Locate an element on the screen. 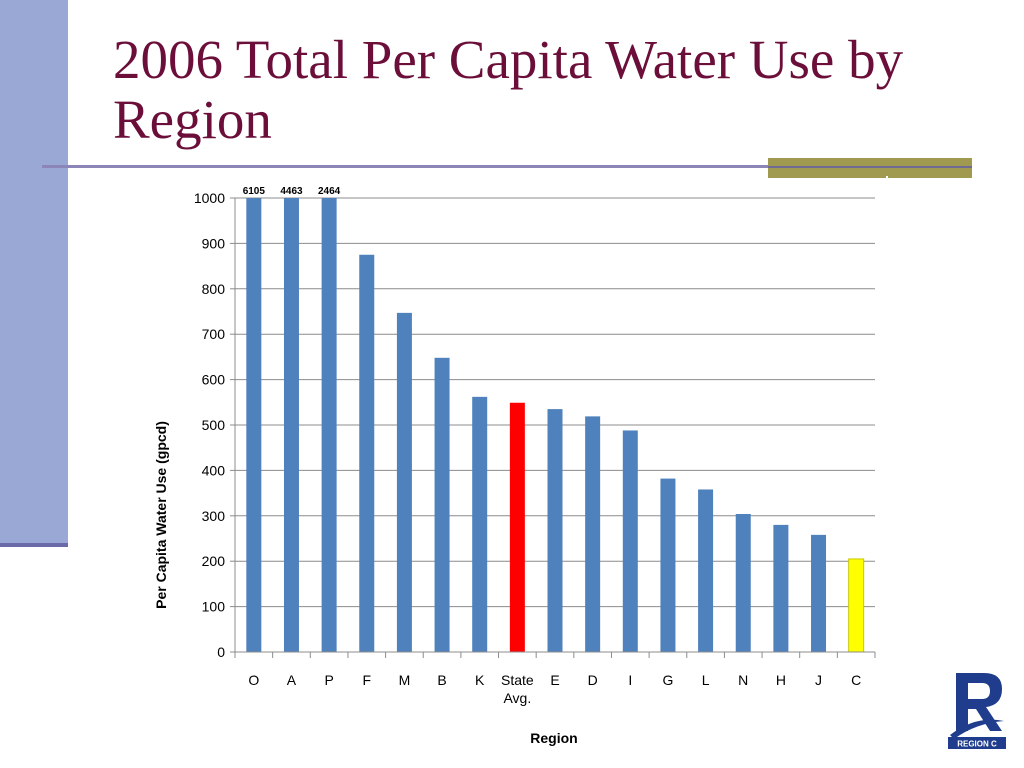 The image size is (1024, 768). x-tick-label: E is located at coordinates (554, 680).